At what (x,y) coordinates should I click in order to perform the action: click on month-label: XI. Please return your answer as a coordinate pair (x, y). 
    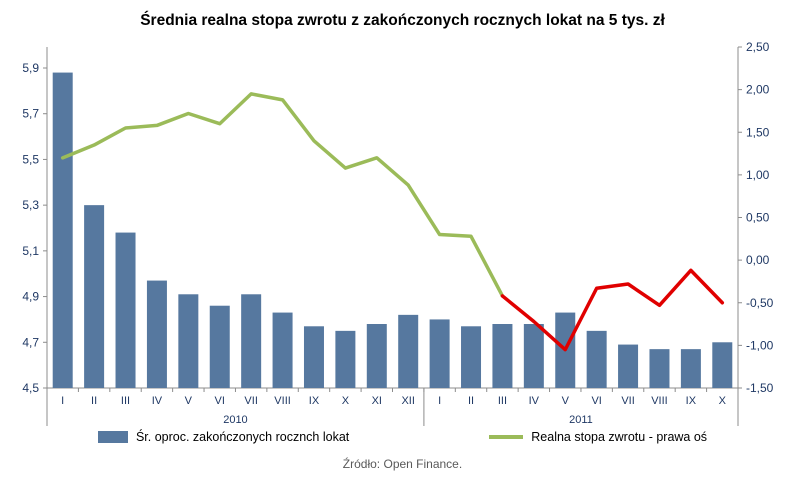
    Looking at the image, I should click on (377, 401).